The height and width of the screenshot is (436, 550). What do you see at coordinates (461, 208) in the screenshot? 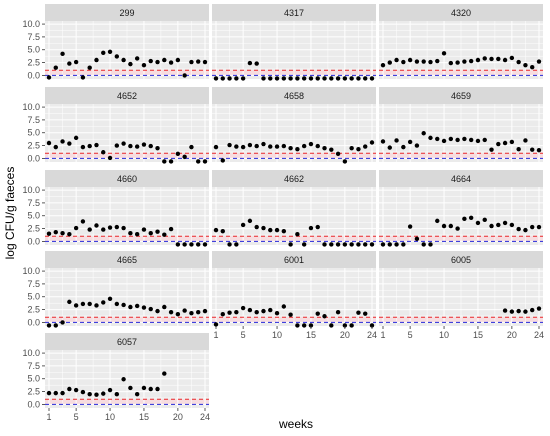
I see `facet-panel: 4664` at bounding box center [461, 208].